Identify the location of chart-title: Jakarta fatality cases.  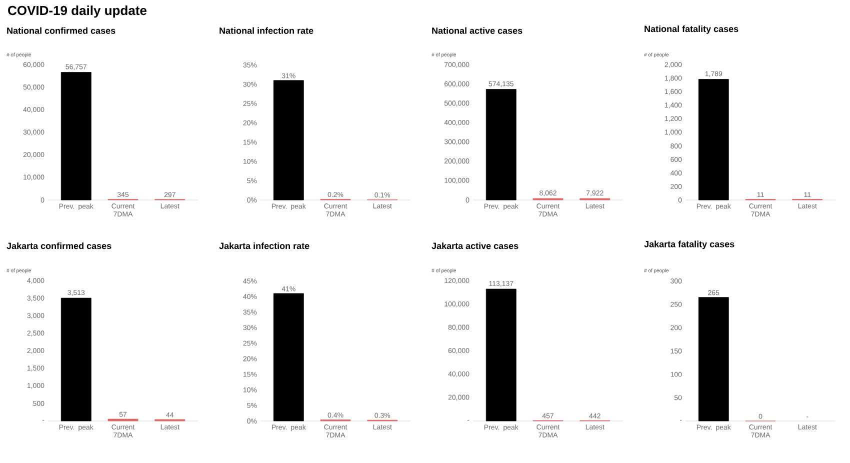
(689, 245).